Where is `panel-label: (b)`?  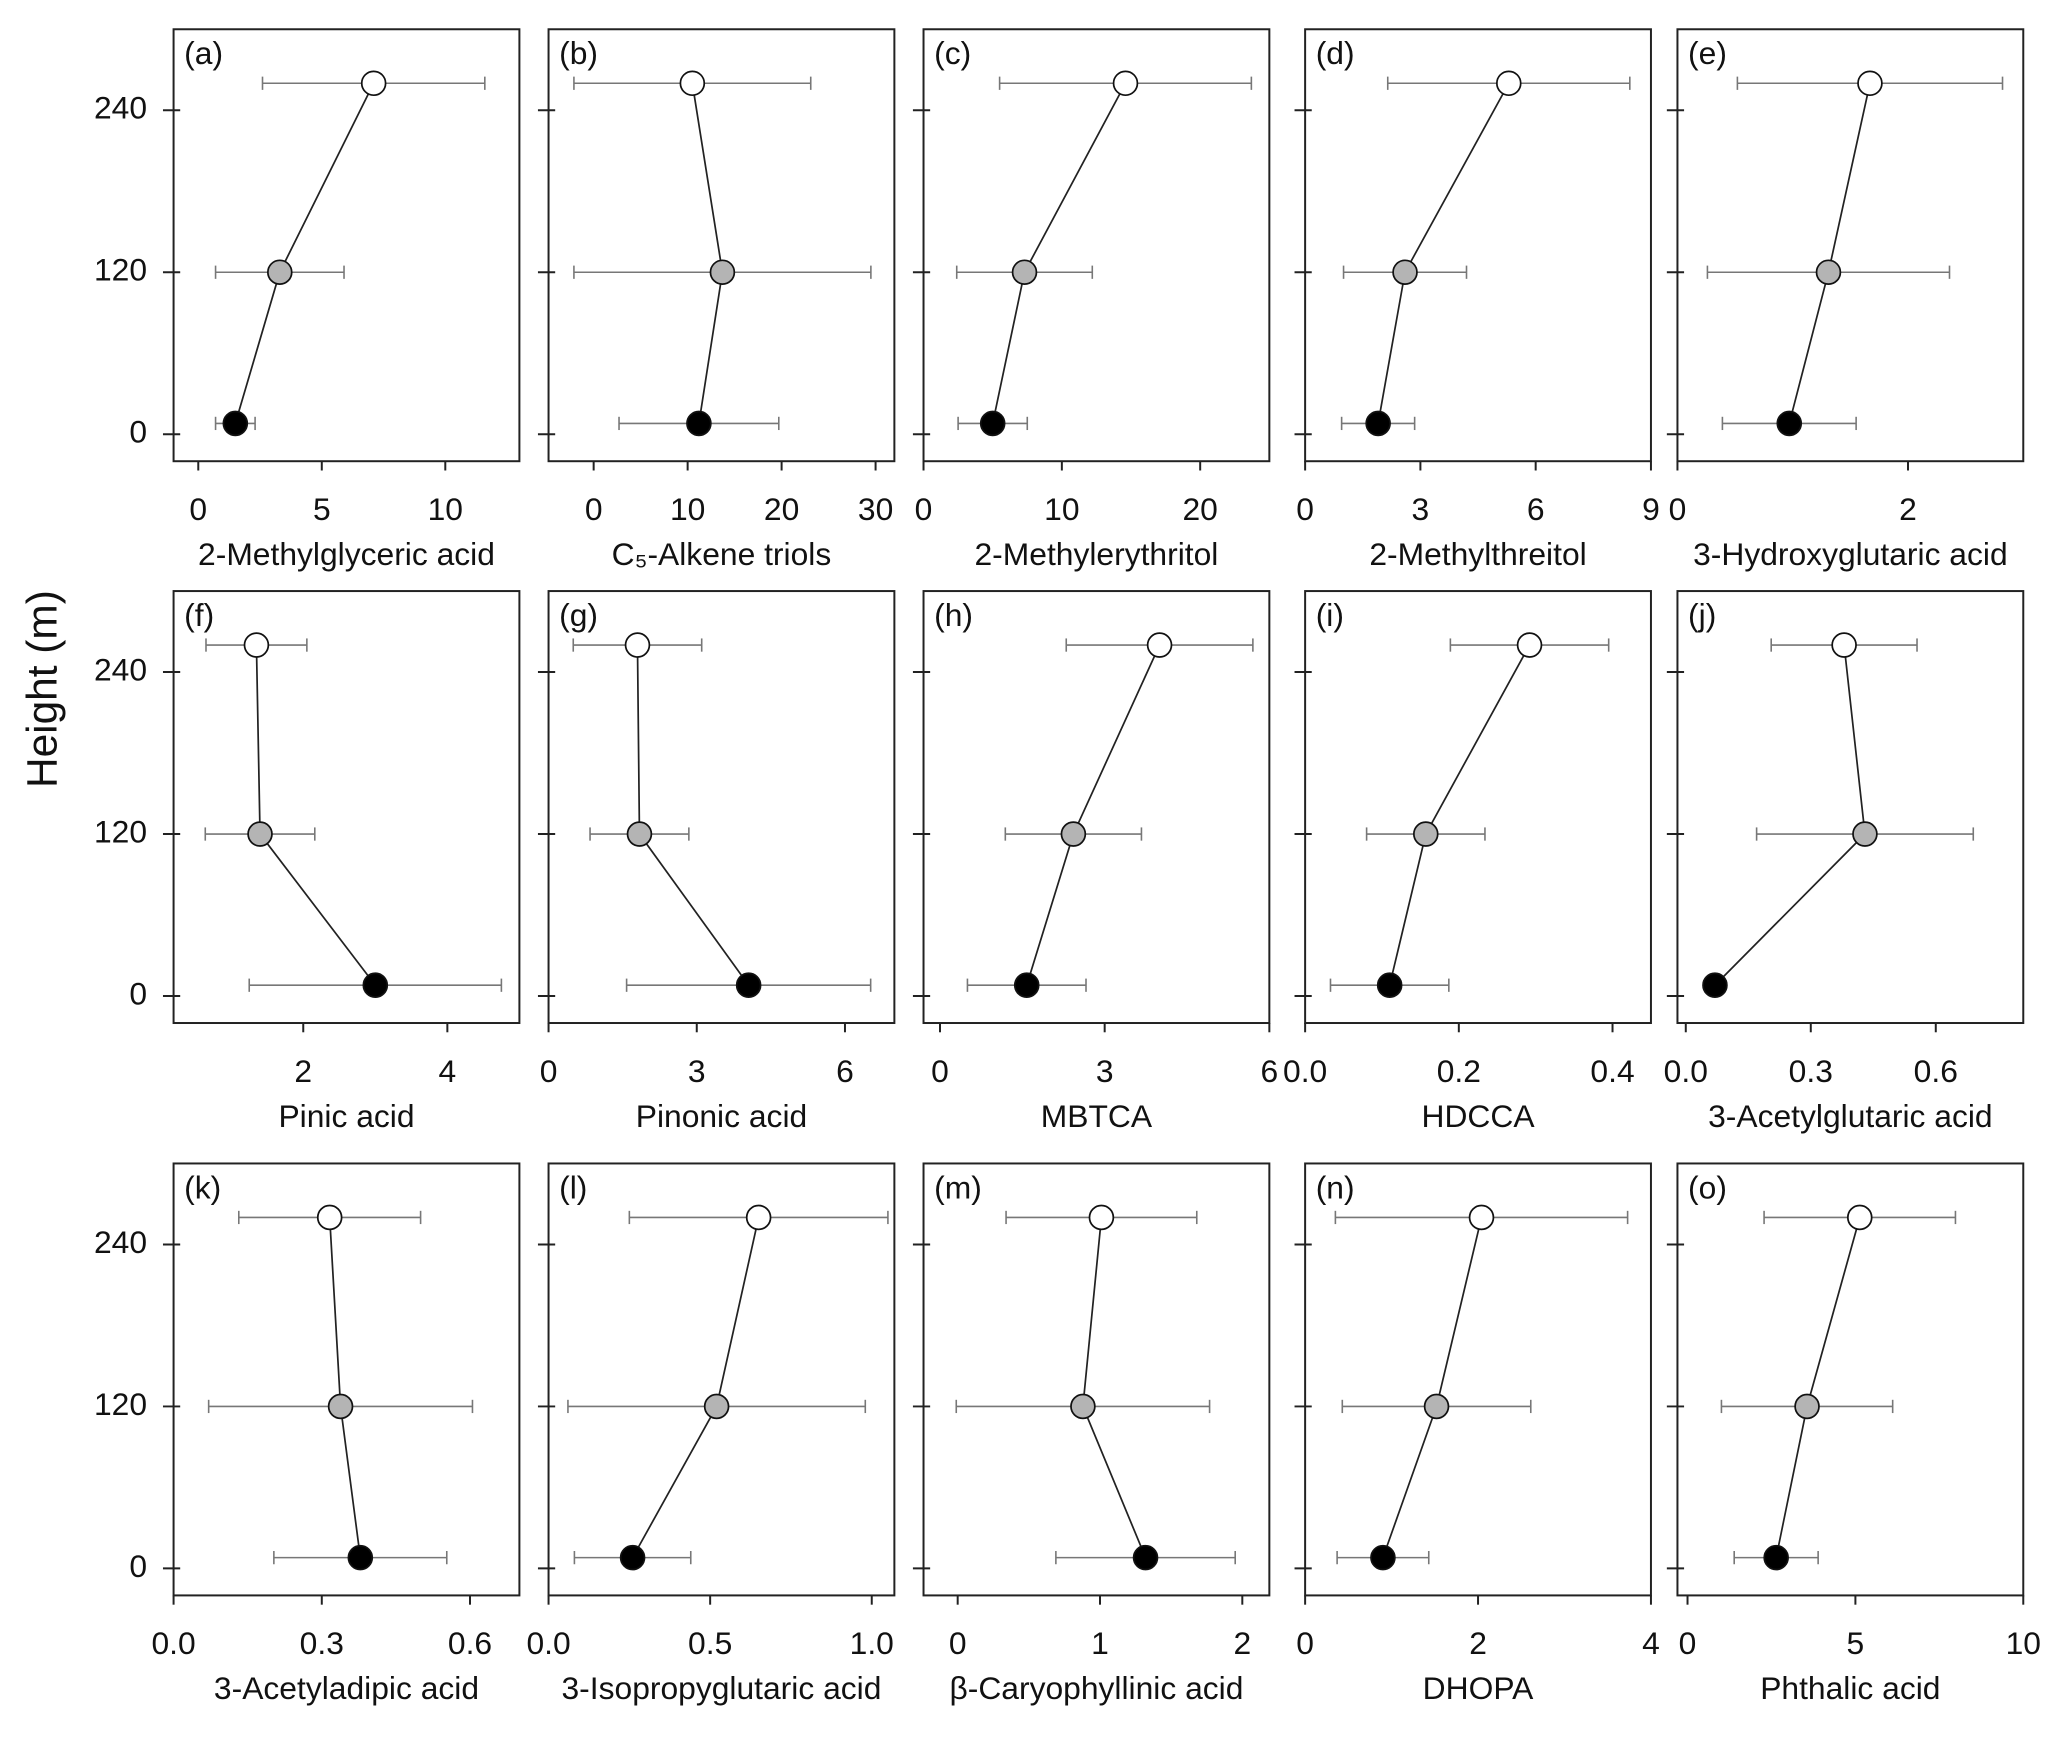
panel-label: (b) is located at coordinates (578, 53).